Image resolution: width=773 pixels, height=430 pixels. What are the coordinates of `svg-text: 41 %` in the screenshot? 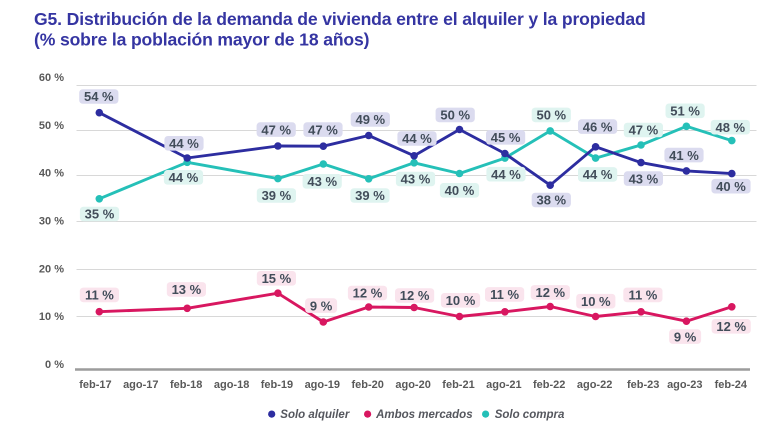 It's located at (684, 155).